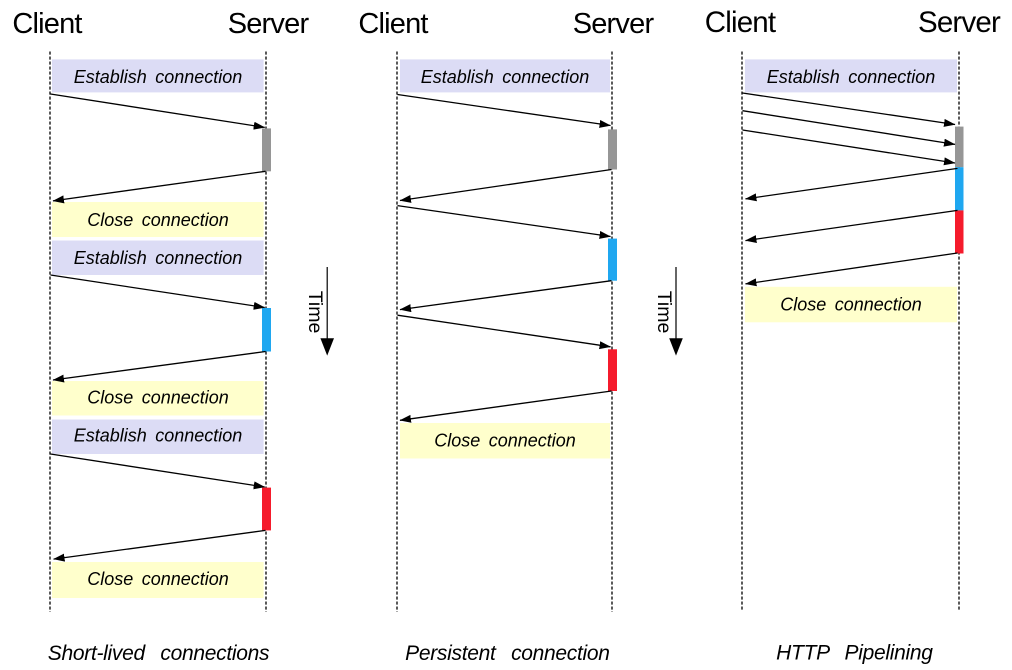 The image size is (1012, 670). I want to click on svg-text: Persistent connection, so click(507, 653).